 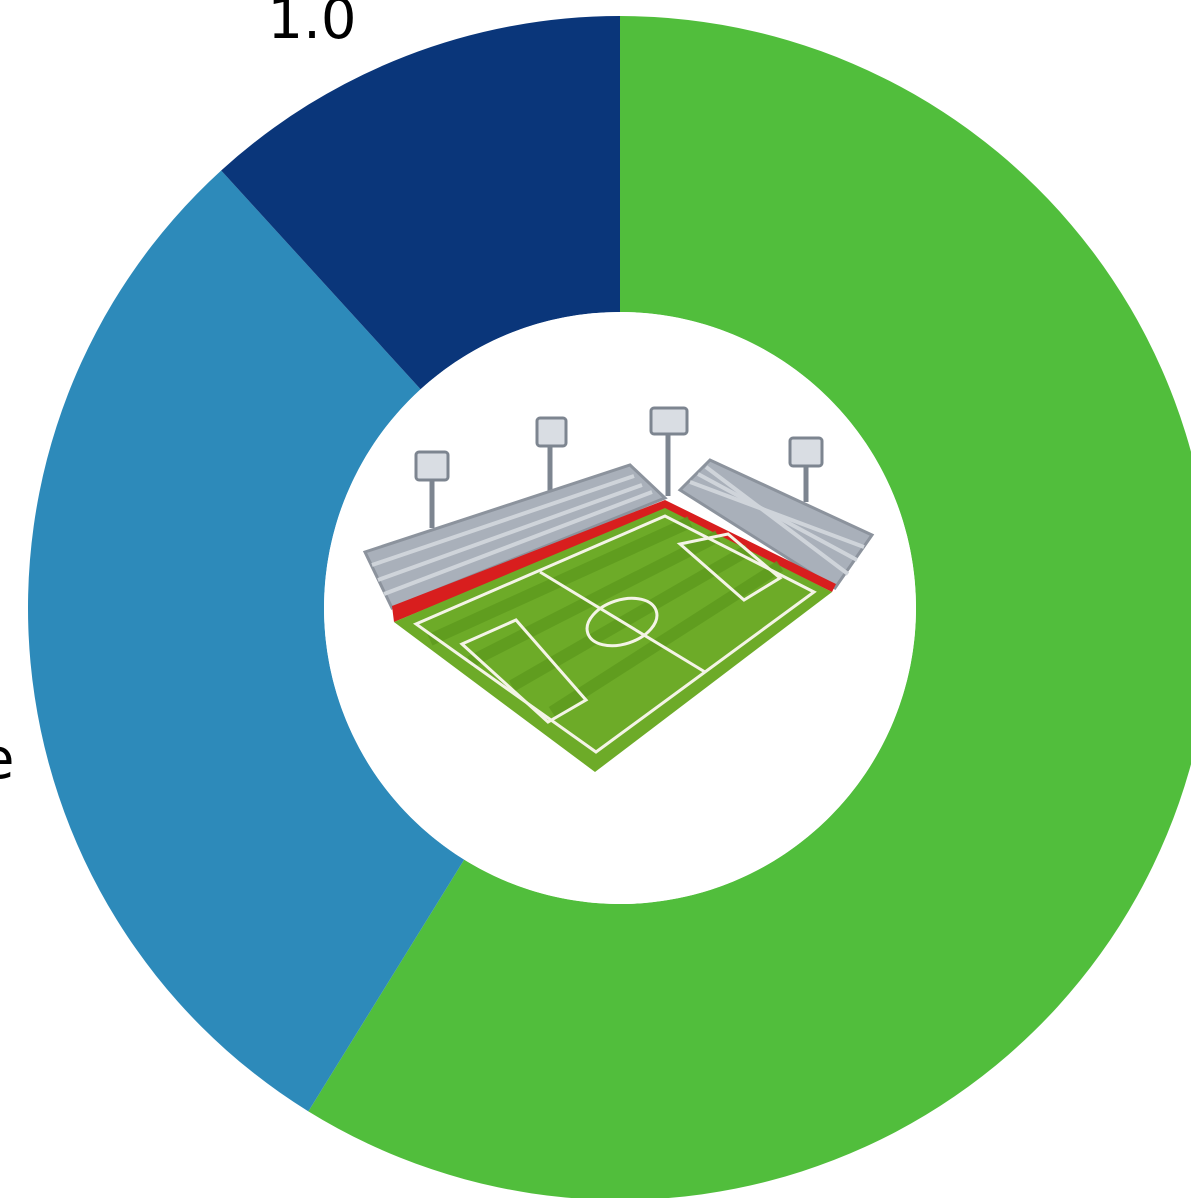 I want to click on soccer-stadium-icon, so click(x=618, y=589).